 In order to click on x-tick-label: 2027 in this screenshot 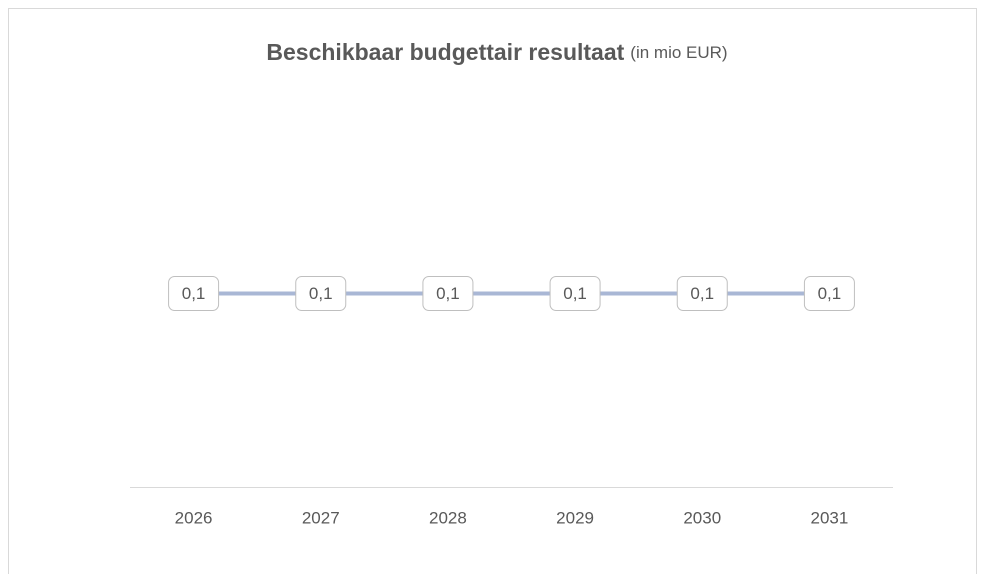, I will do `click(321, 517)`.